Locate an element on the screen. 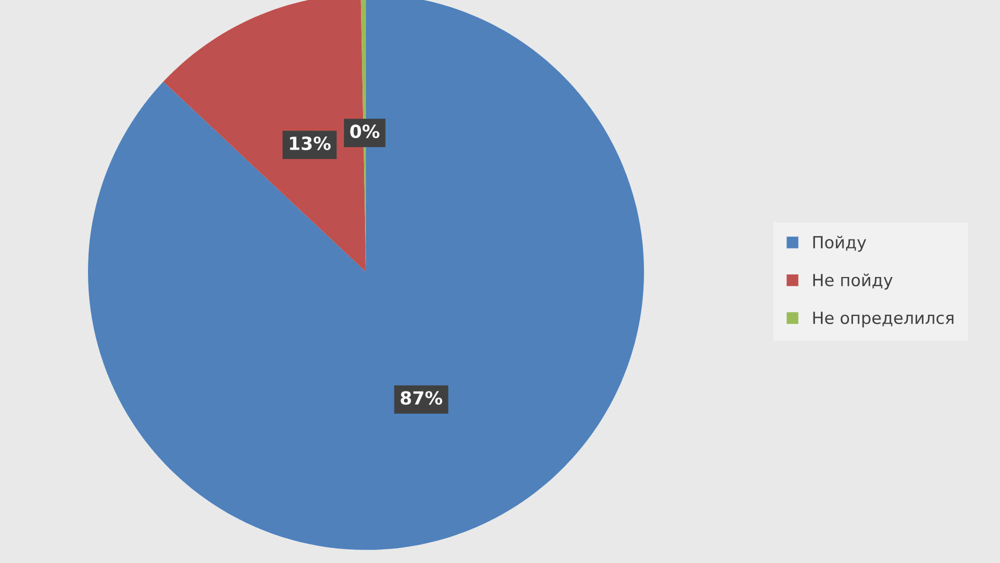  data-label: 0% is located at coordinates (365, 131).